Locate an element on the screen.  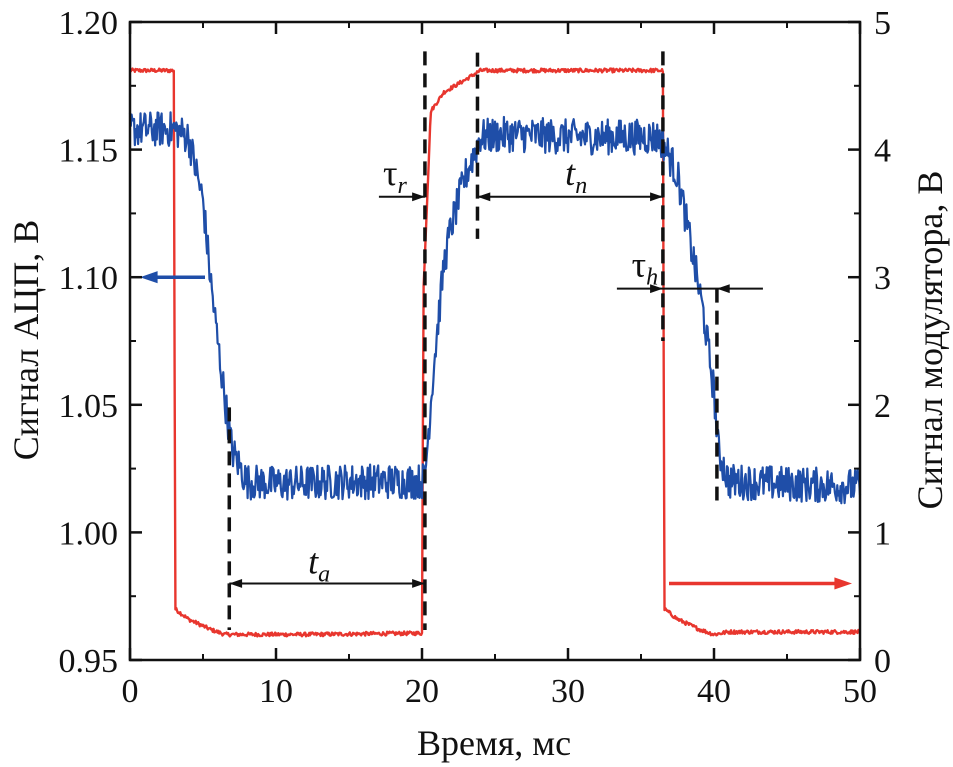
y-right-tick-label: 0 is located at coordinates (882, 661).